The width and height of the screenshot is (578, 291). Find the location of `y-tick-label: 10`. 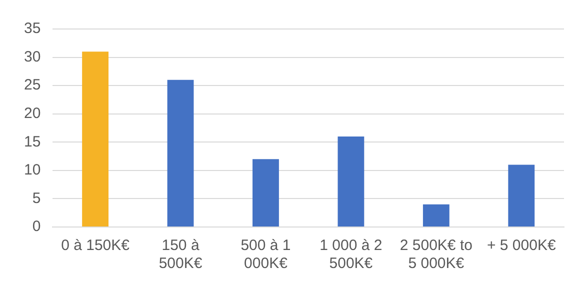

y-tick-label: 10 is located at coordinates (32, 170).